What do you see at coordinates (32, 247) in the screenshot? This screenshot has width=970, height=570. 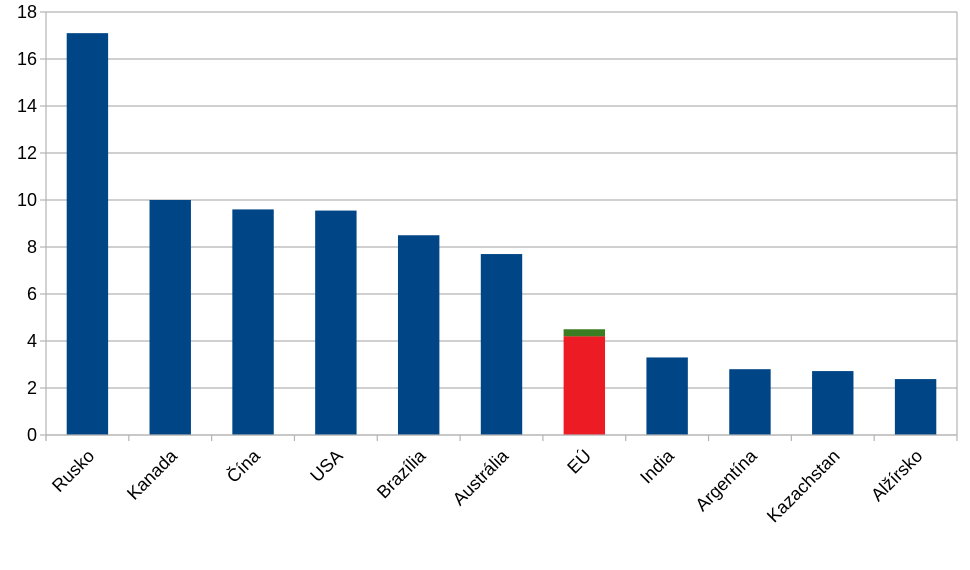 I see `y-tick-label: 8` at bounding box center [32, 247].